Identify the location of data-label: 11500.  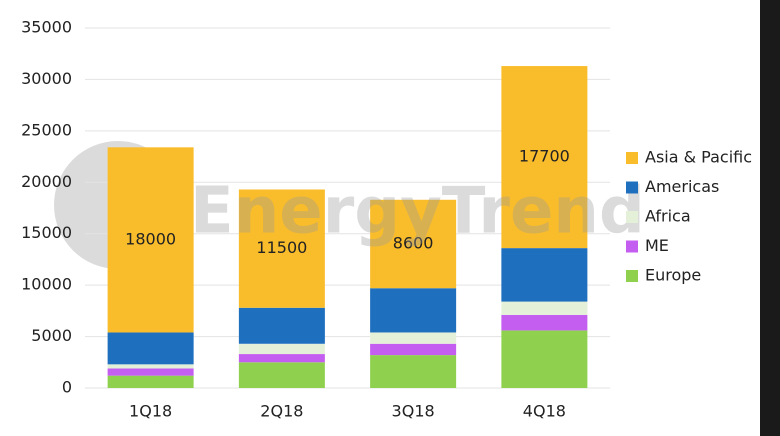
(281, 247).